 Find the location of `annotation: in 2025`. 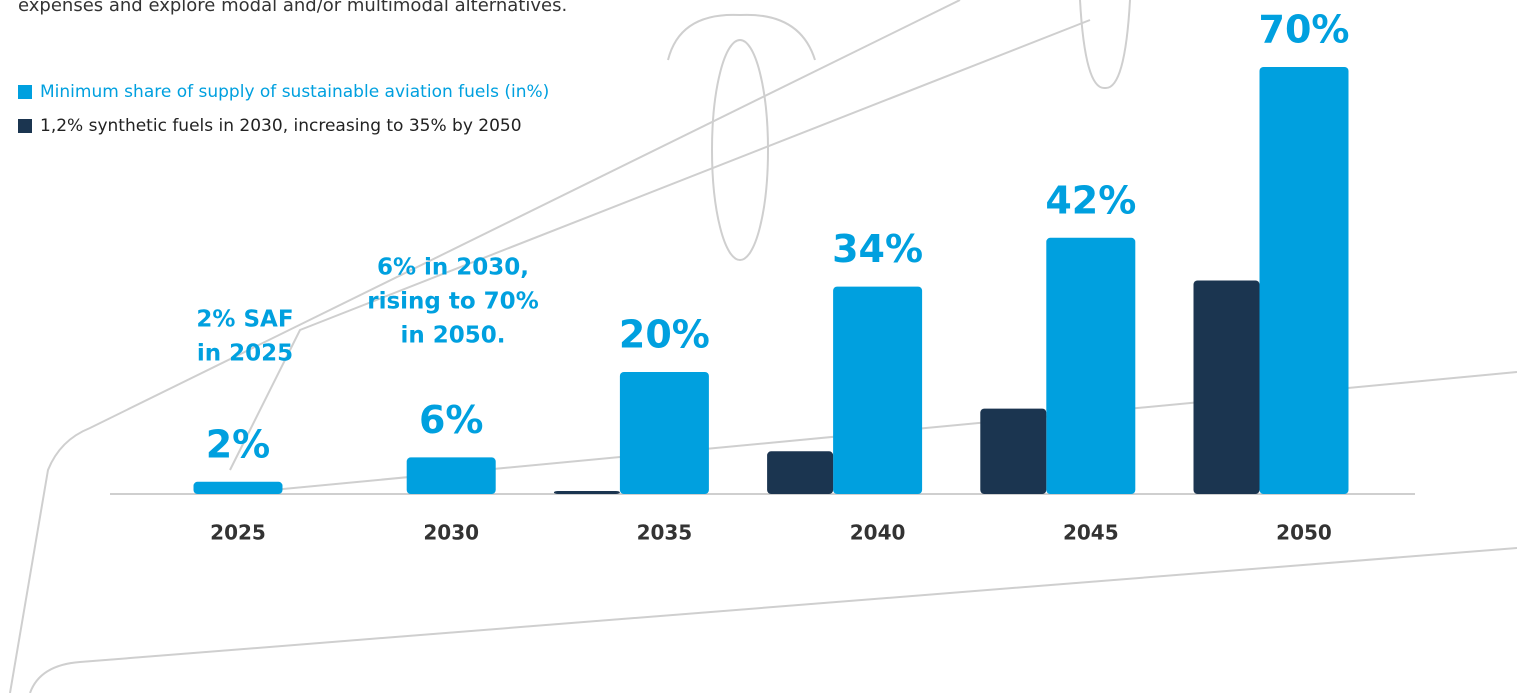

annotation: in 2025 is located at coordinates (245, 354).